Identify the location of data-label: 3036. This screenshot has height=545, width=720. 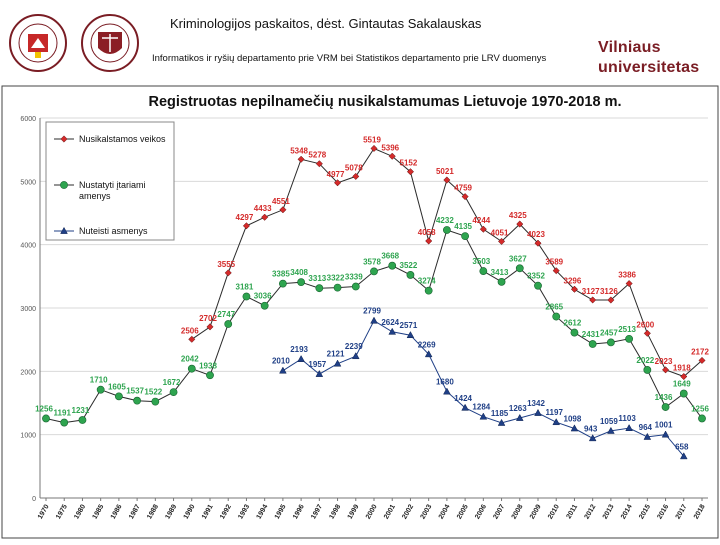
(263, 296).